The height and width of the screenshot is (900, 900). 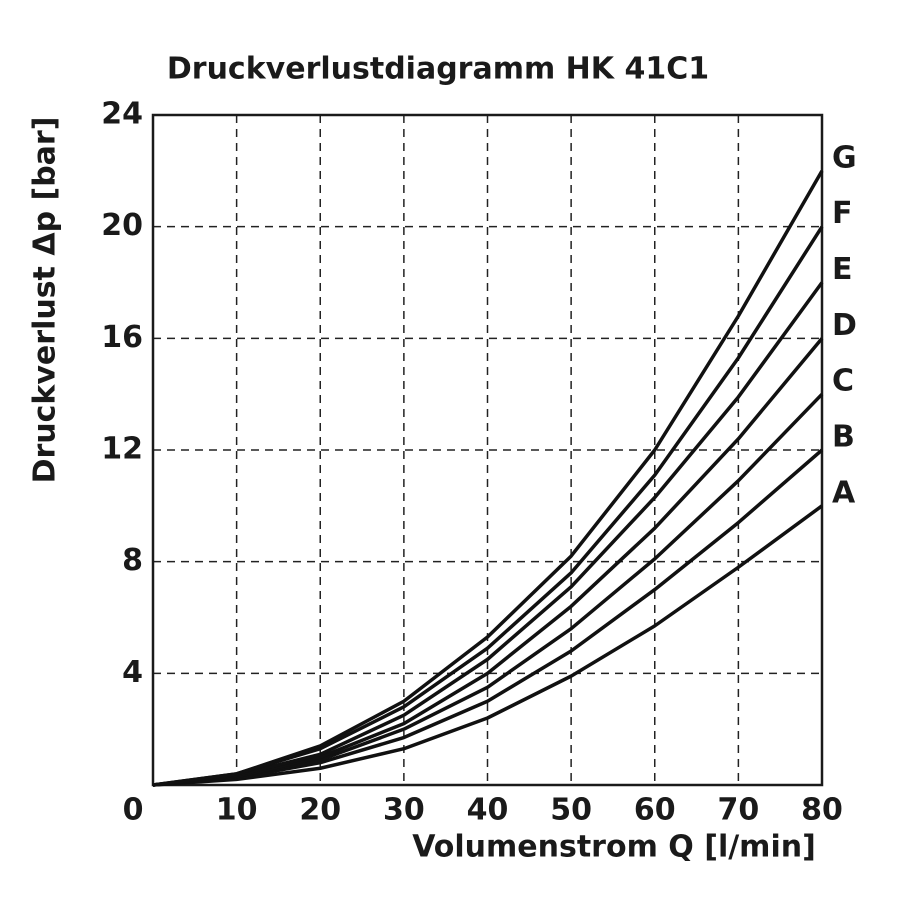 I want to click on x-axis-label: Volumenstrom Q [l/min], so click(x=614, y=847).